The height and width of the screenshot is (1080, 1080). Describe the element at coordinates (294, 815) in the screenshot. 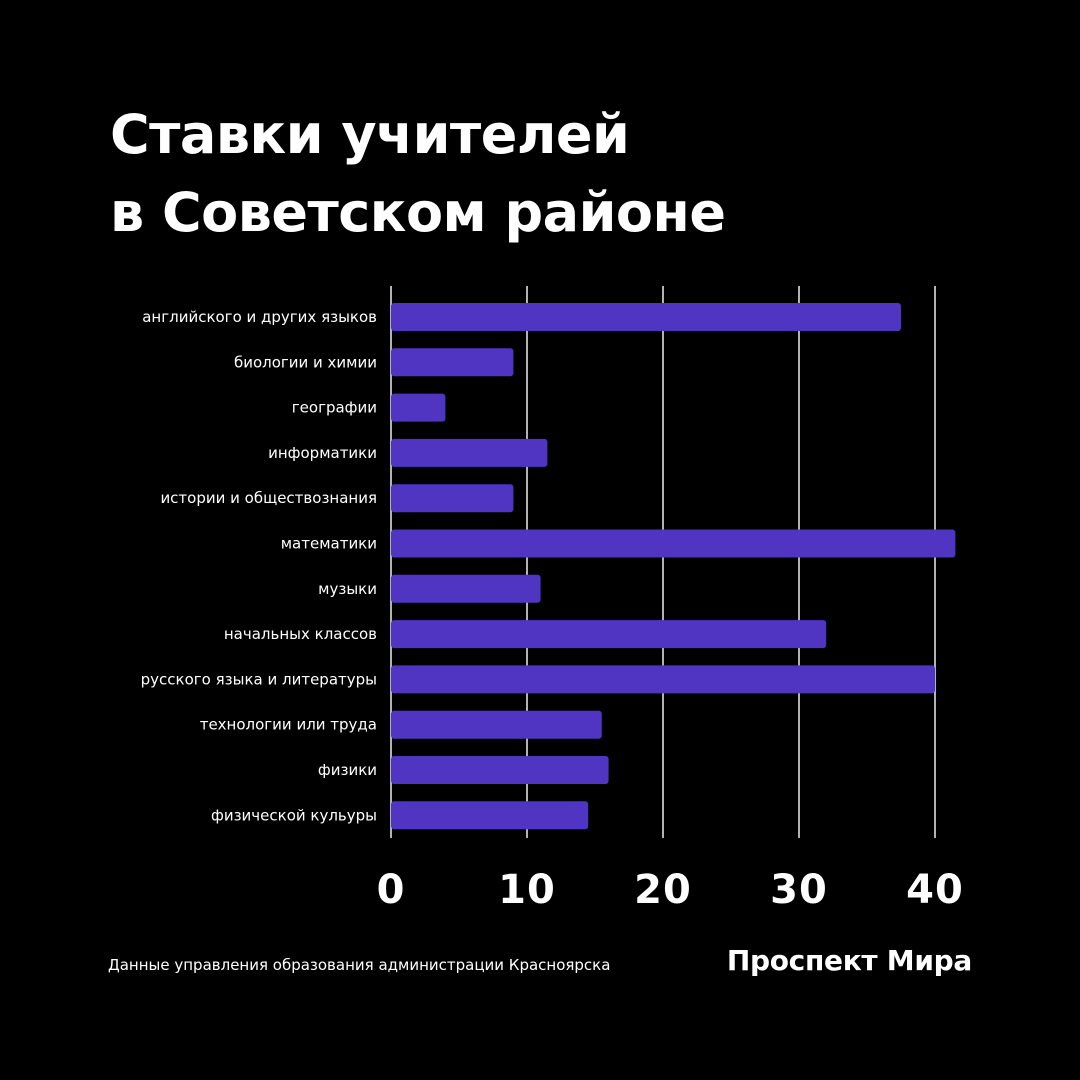

I see `category-label-12: физической кульуры` at that location.